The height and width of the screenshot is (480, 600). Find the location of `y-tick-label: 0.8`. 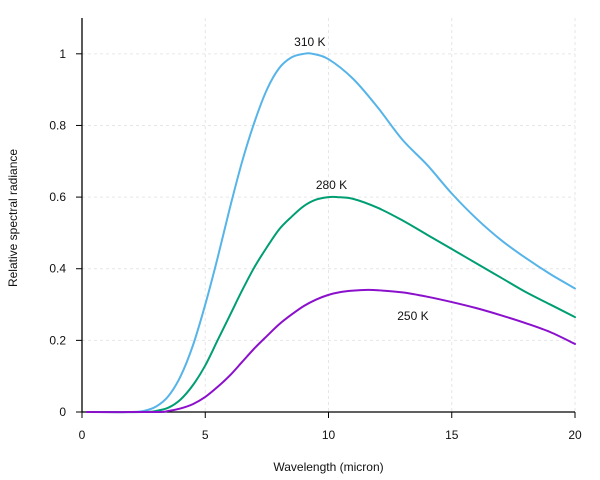

y-tick-label: 0.8 is located at coordinates (57, 125).